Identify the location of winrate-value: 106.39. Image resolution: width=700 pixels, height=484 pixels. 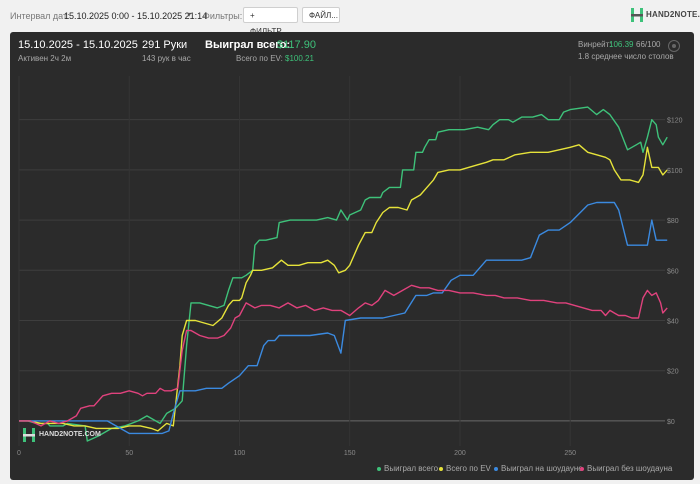
(621, 44).